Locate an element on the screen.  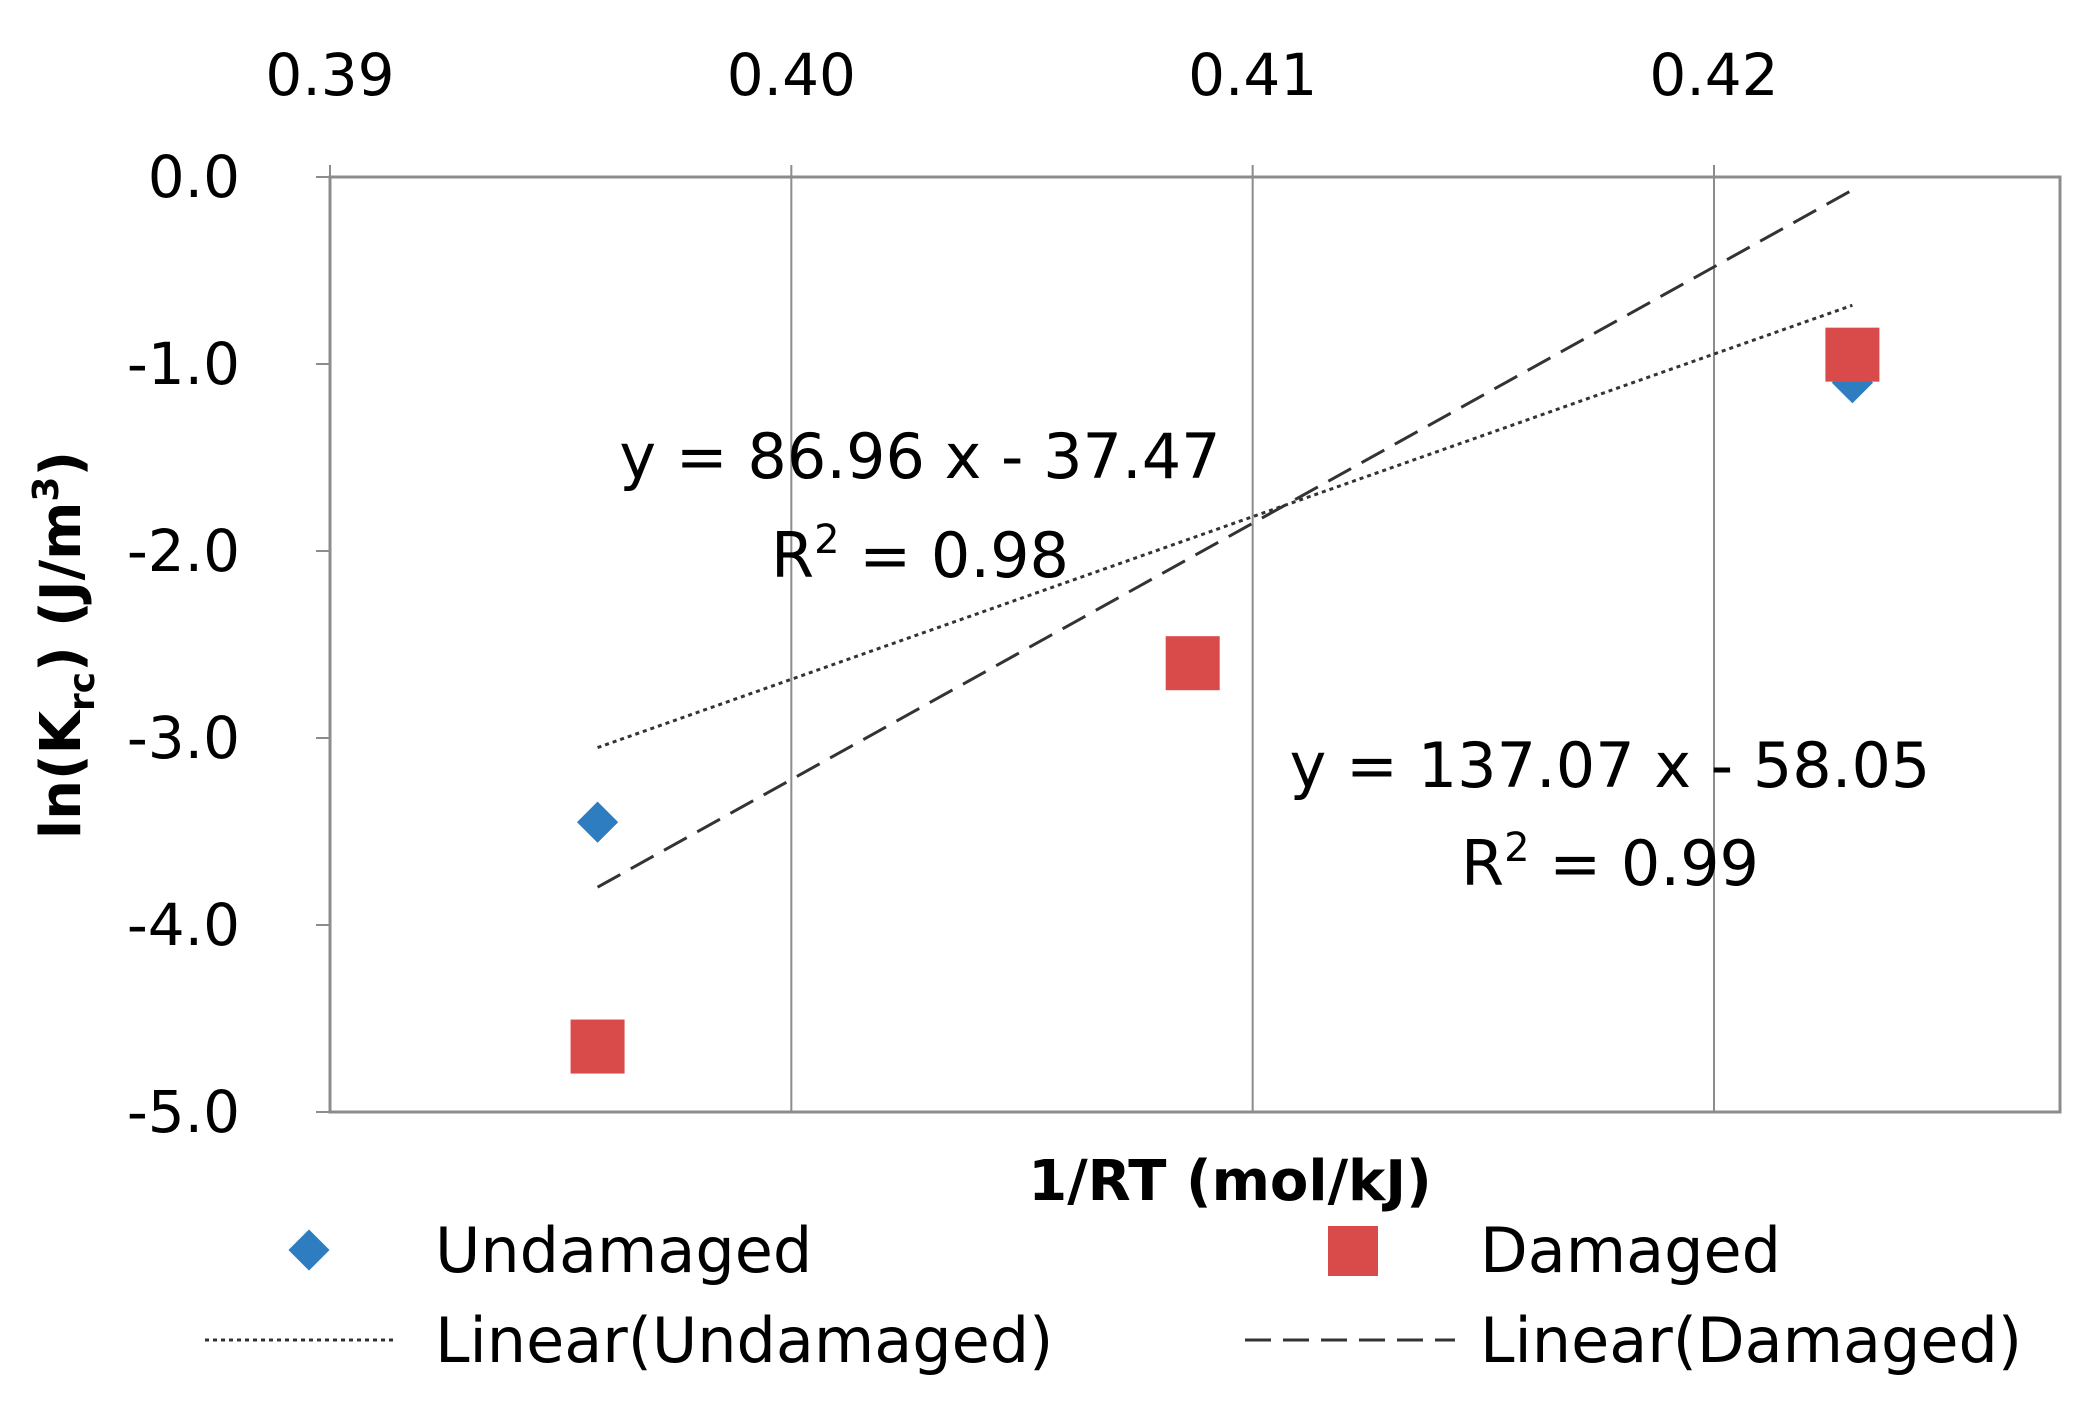
y-axis-title: ln(Krc) (J/m3) is located at coordinates (64, 645).